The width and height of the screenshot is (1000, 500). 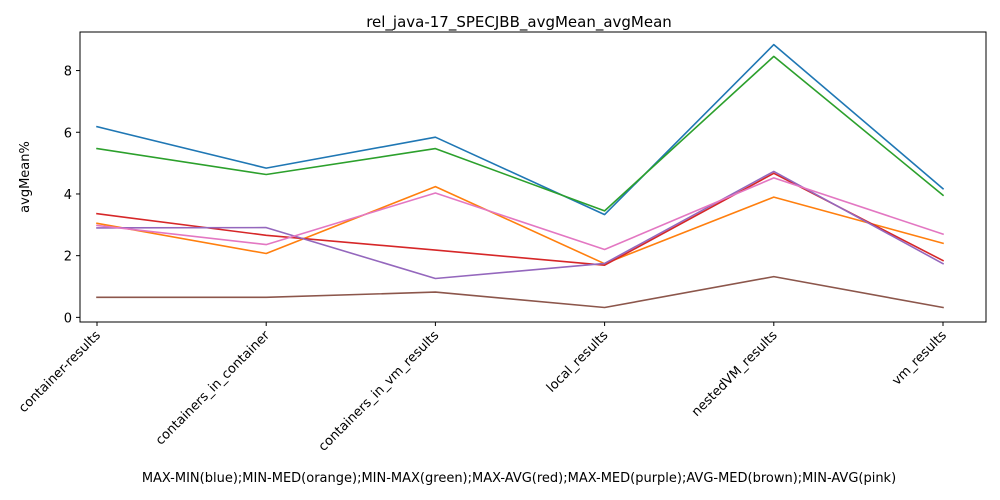 What do you see at coordinates (919, 358) in the screenshot?
I see `x-tick-label: vm_results` at bounding box center [919, 358].